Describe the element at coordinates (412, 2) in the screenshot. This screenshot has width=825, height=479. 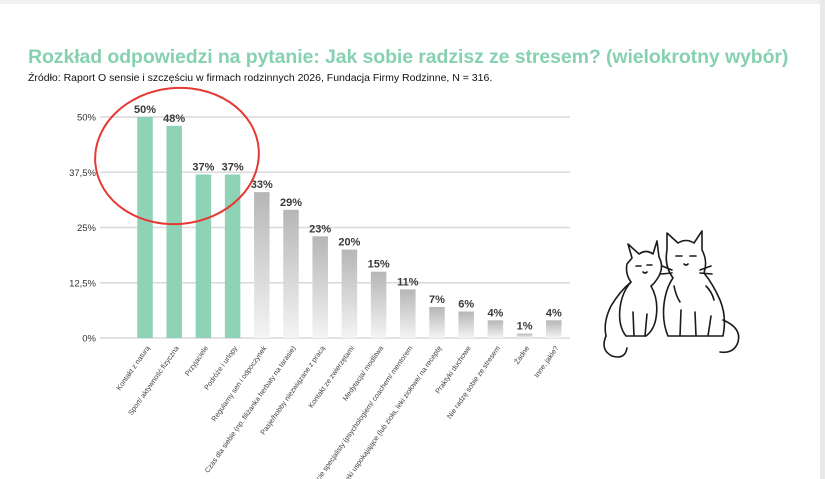
I see `top-border` at that location.